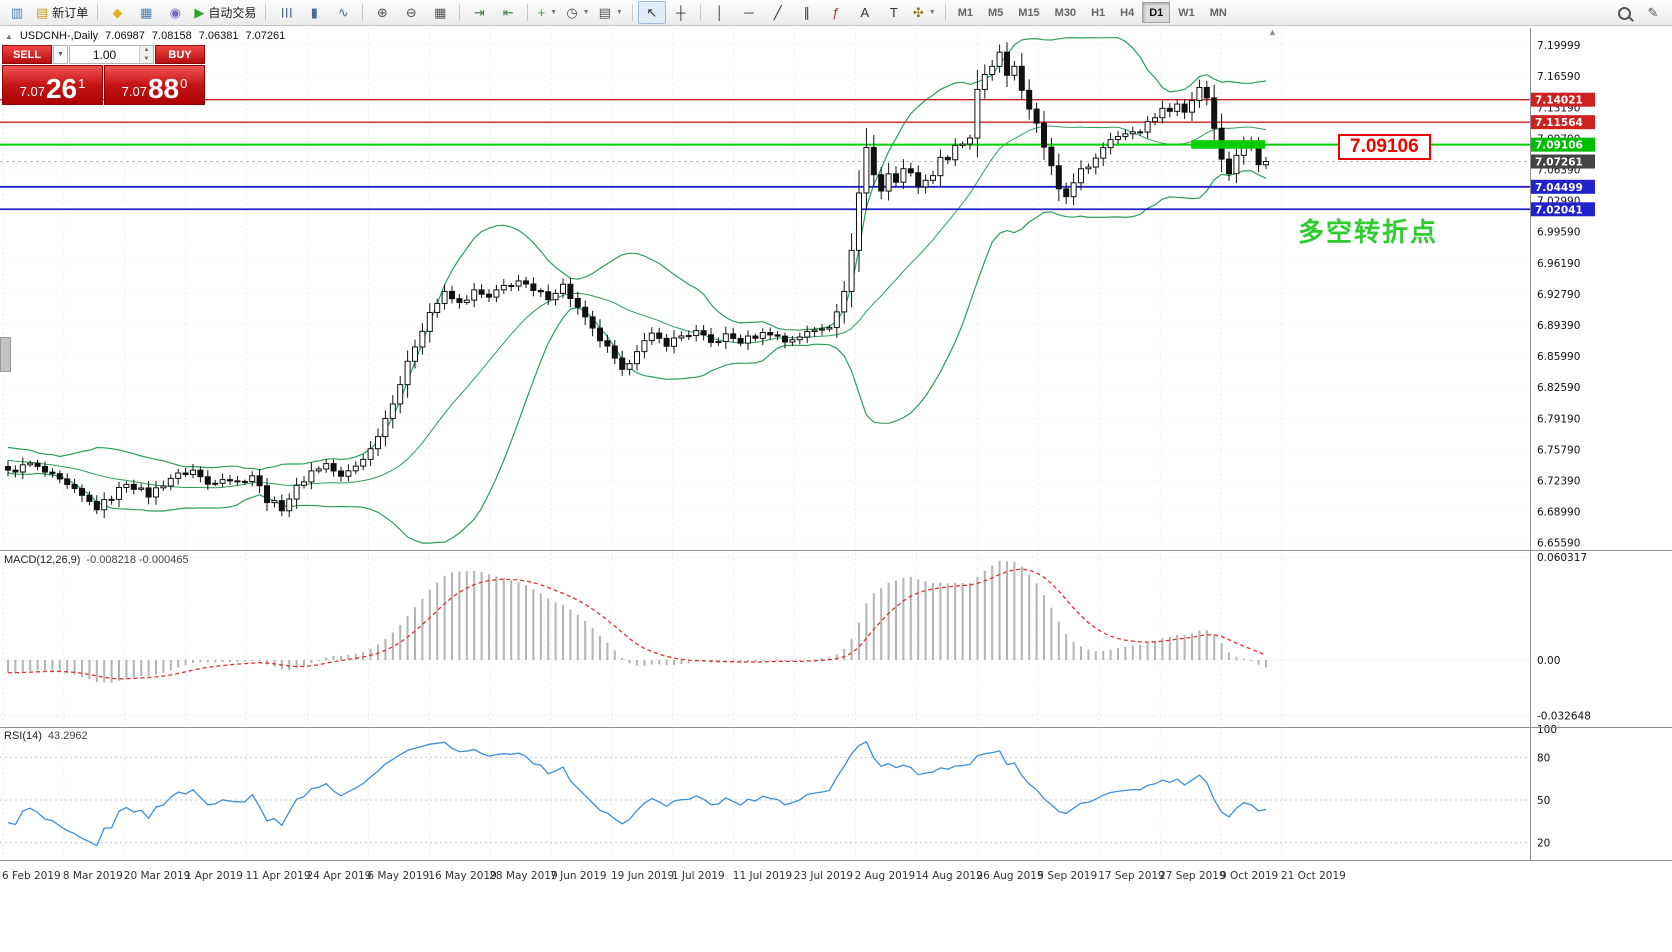 Image resolution: width=1672 pixels, height=952 pixels. I want to click on svg-text: 27 Sep 2019, so click(1192, 876).